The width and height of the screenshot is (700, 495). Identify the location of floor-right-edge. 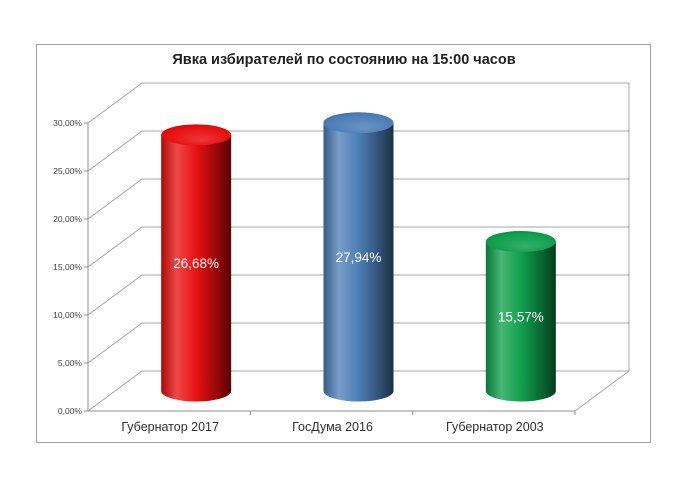
(602, 391).